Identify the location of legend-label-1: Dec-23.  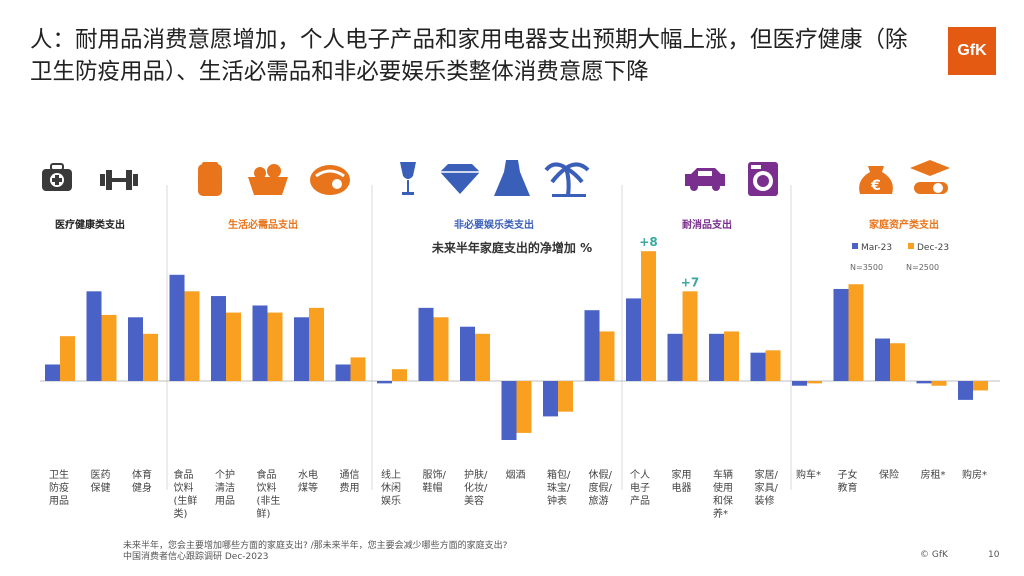
(933, 248).